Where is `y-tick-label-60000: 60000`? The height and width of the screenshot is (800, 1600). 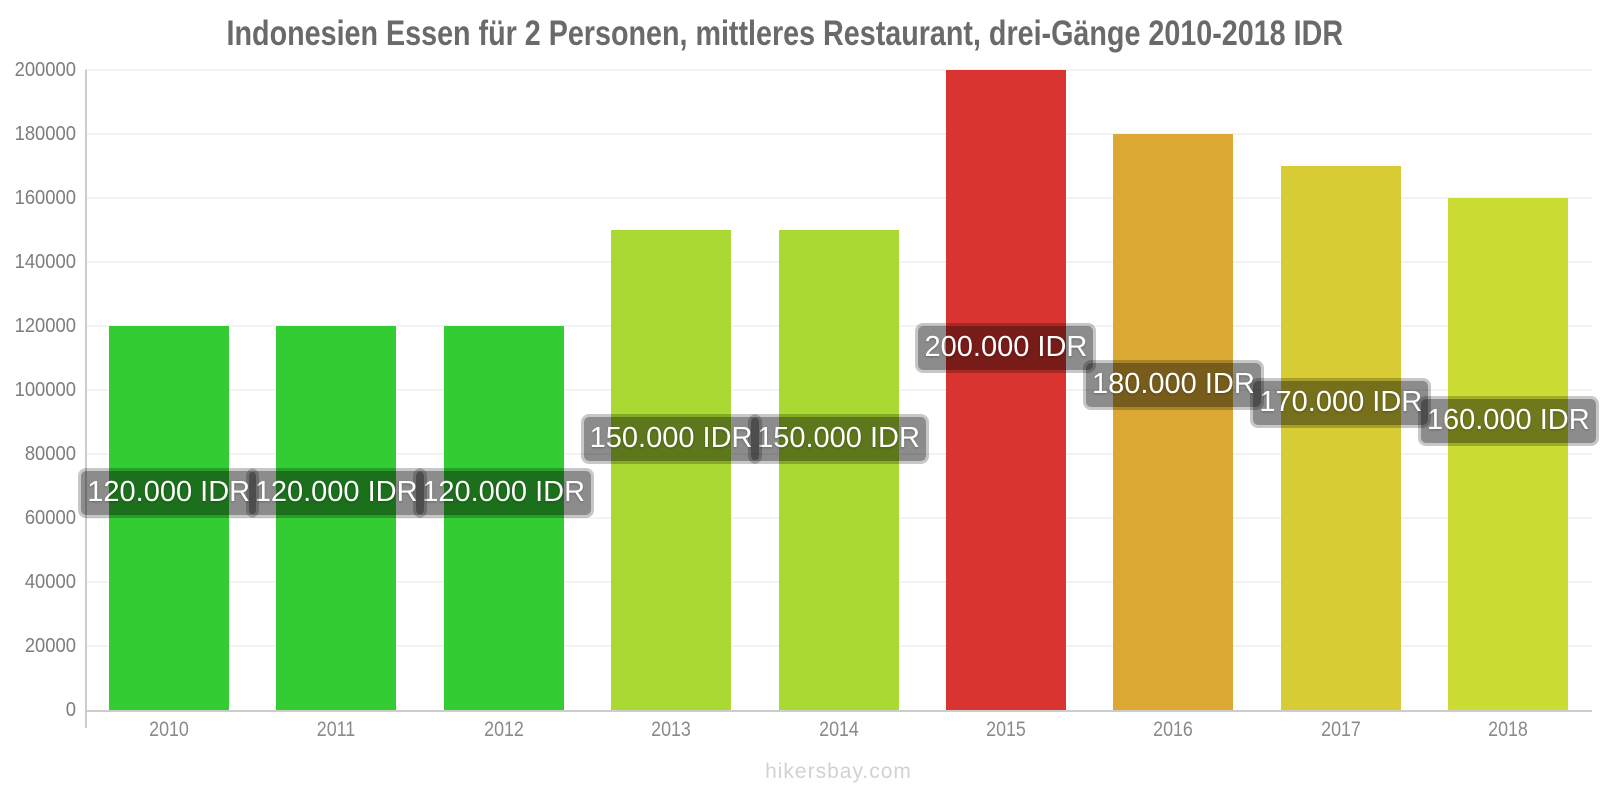
y-tick-label-60000: 60000 is located at coordinates (50, 518).